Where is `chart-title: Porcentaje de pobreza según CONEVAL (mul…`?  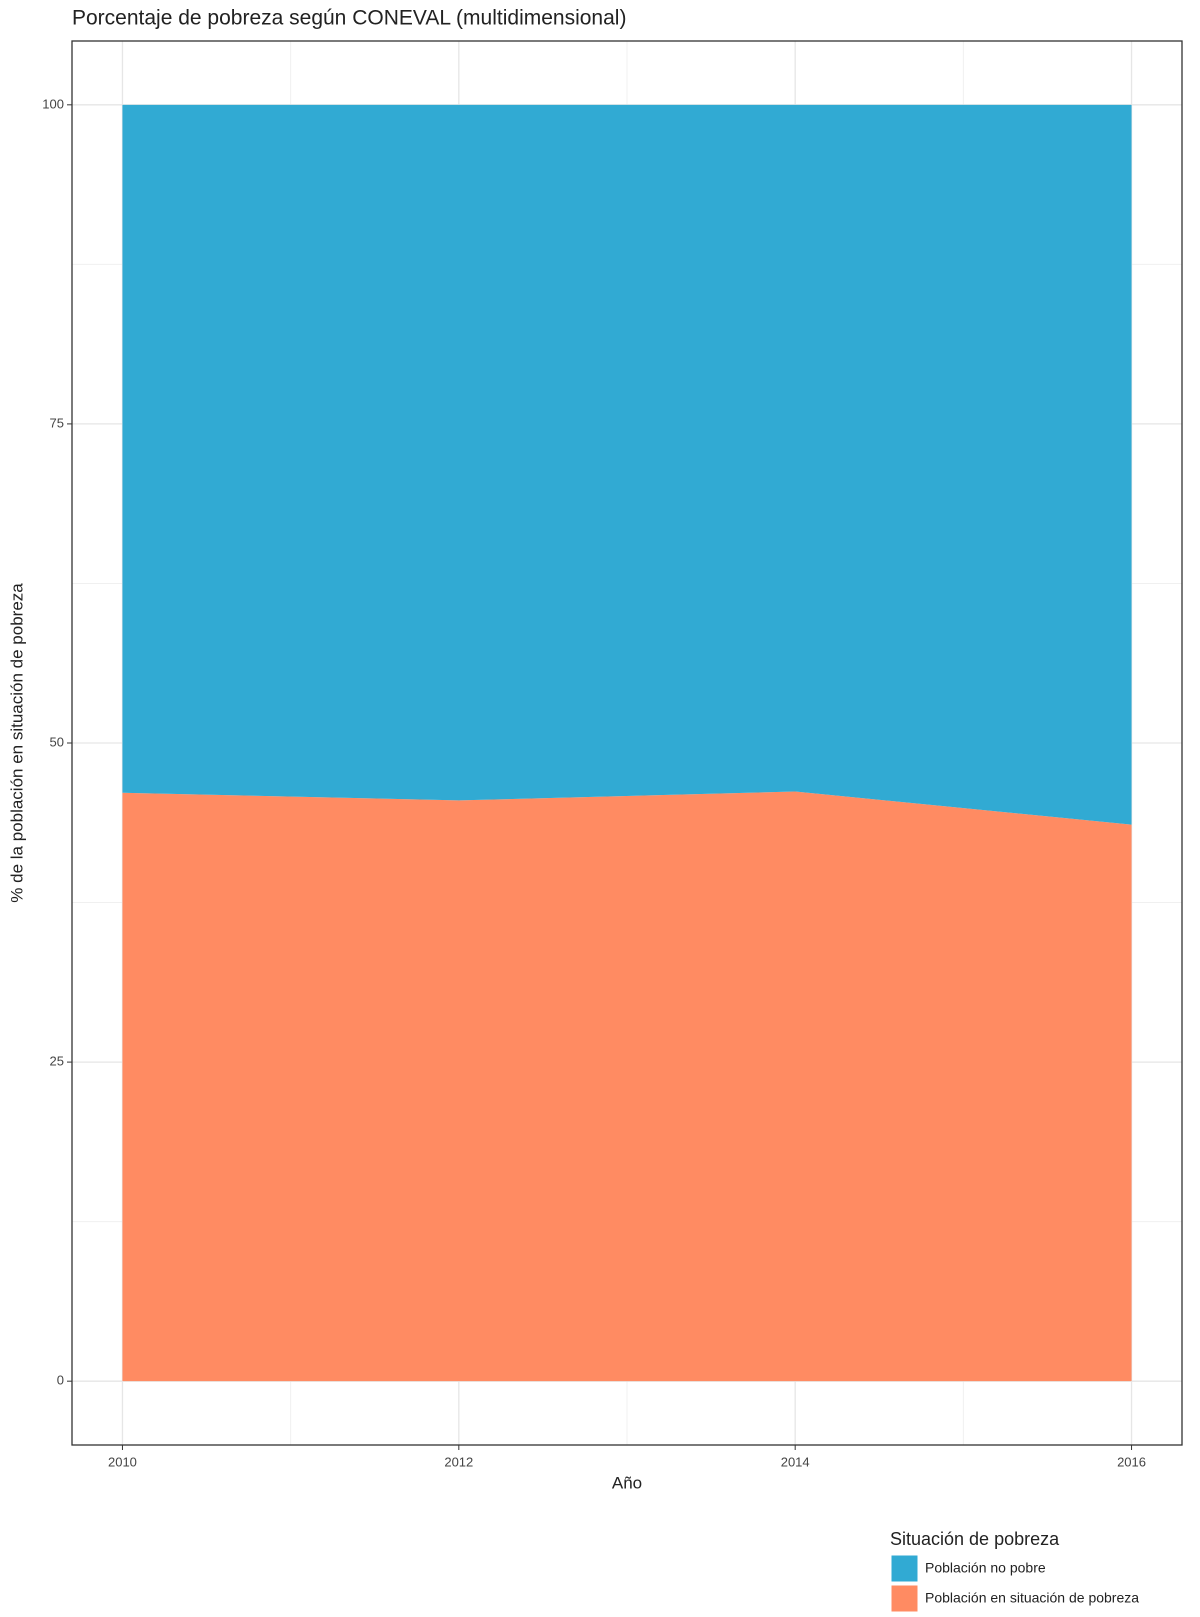 chart-title: Porcentaje de pobreza según CONEVAL (mul… is located at coordinates (349, 18).